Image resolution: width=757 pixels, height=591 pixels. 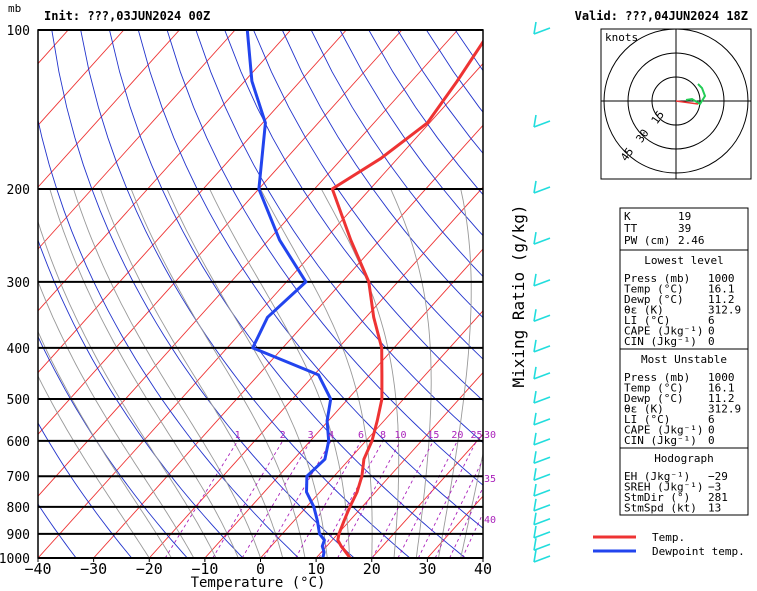 What do you see at coordinates (127, 16) in the screenshot?
I see `init-time: Init: ???,03JUN2024 00Z` at bounding box center [127, 16].